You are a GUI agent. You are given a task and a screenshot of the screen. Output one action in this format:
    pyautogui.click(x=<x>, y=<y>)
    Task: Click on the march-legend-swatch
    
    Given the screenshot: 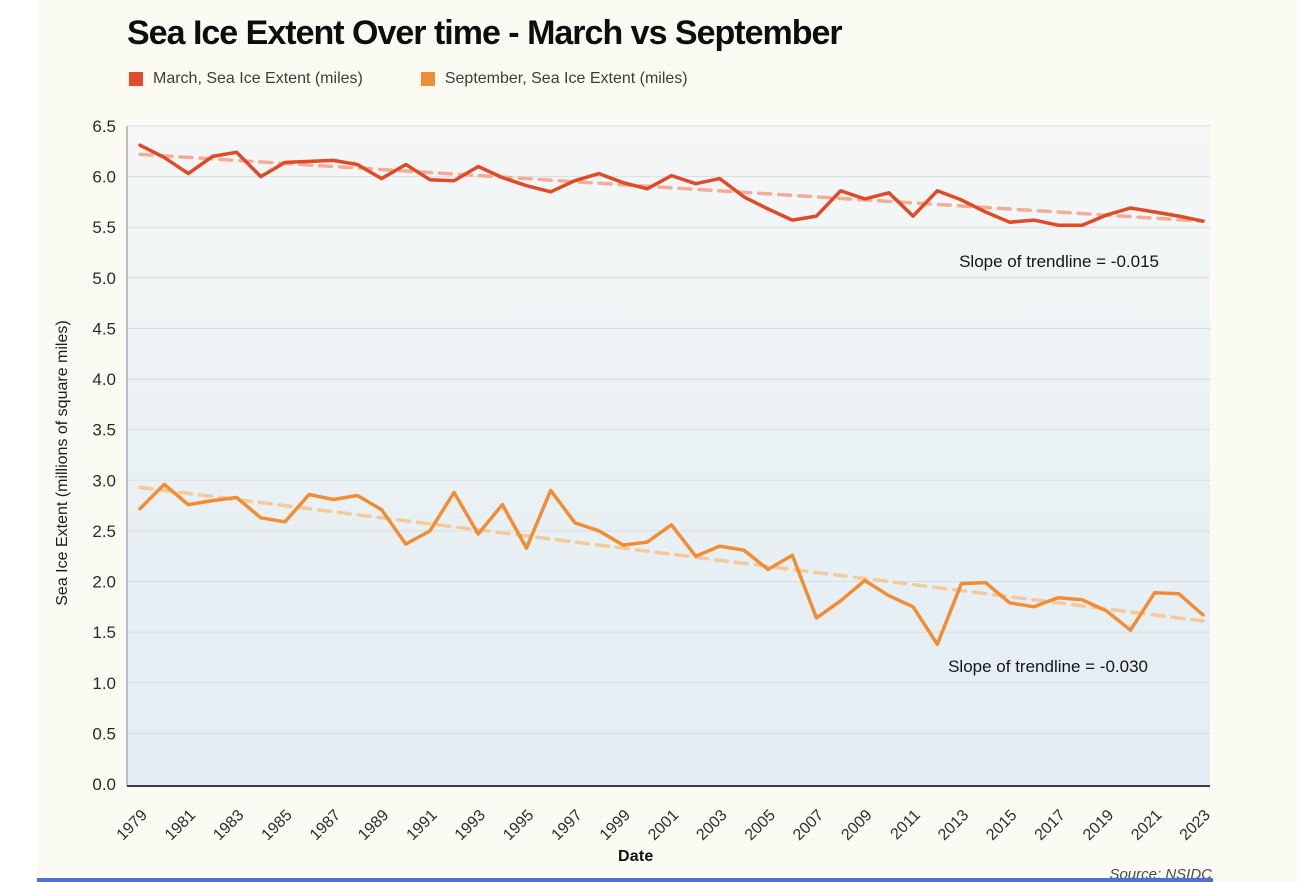 What is the action you would take?
    pyautogui.click(x=136, y=79)
    